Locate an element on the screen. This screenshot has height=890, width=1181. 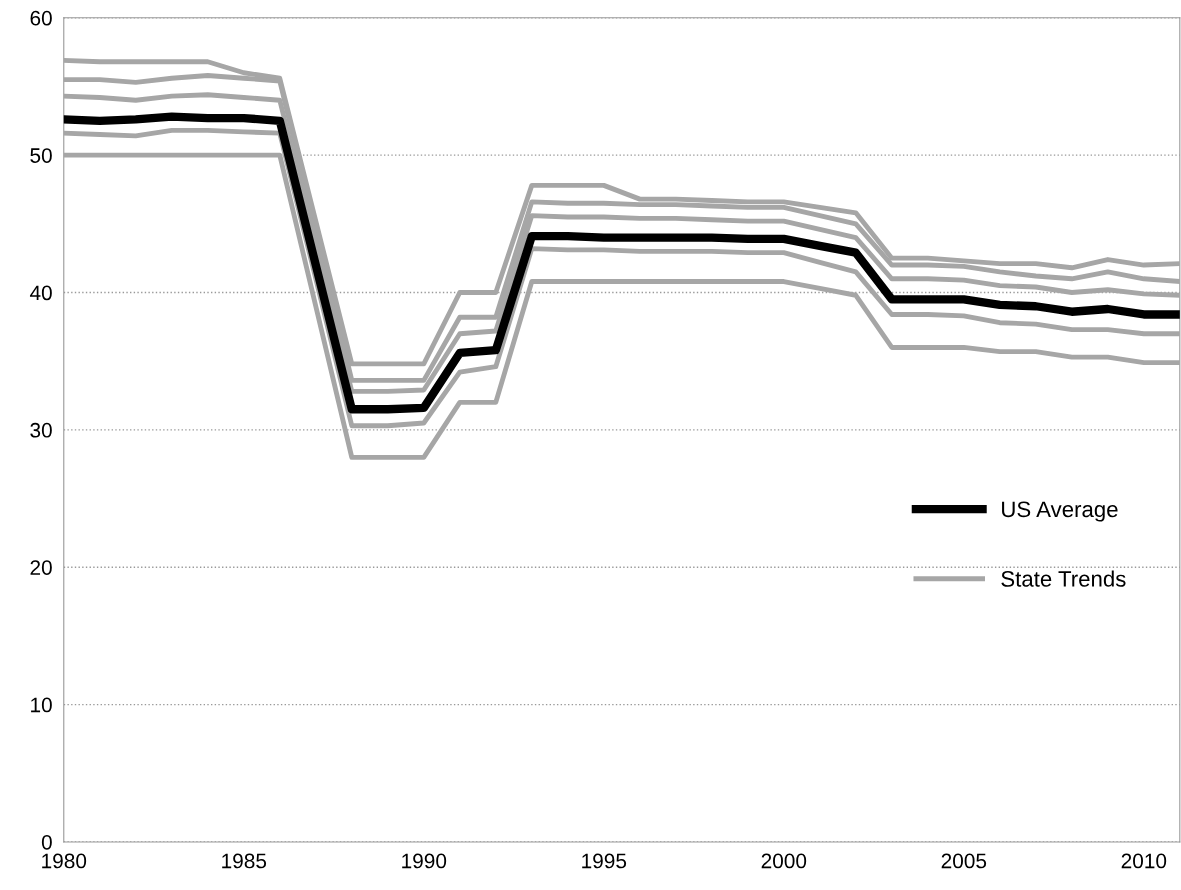
x-tick-label: 1995 is located at coordinates (604, 861).